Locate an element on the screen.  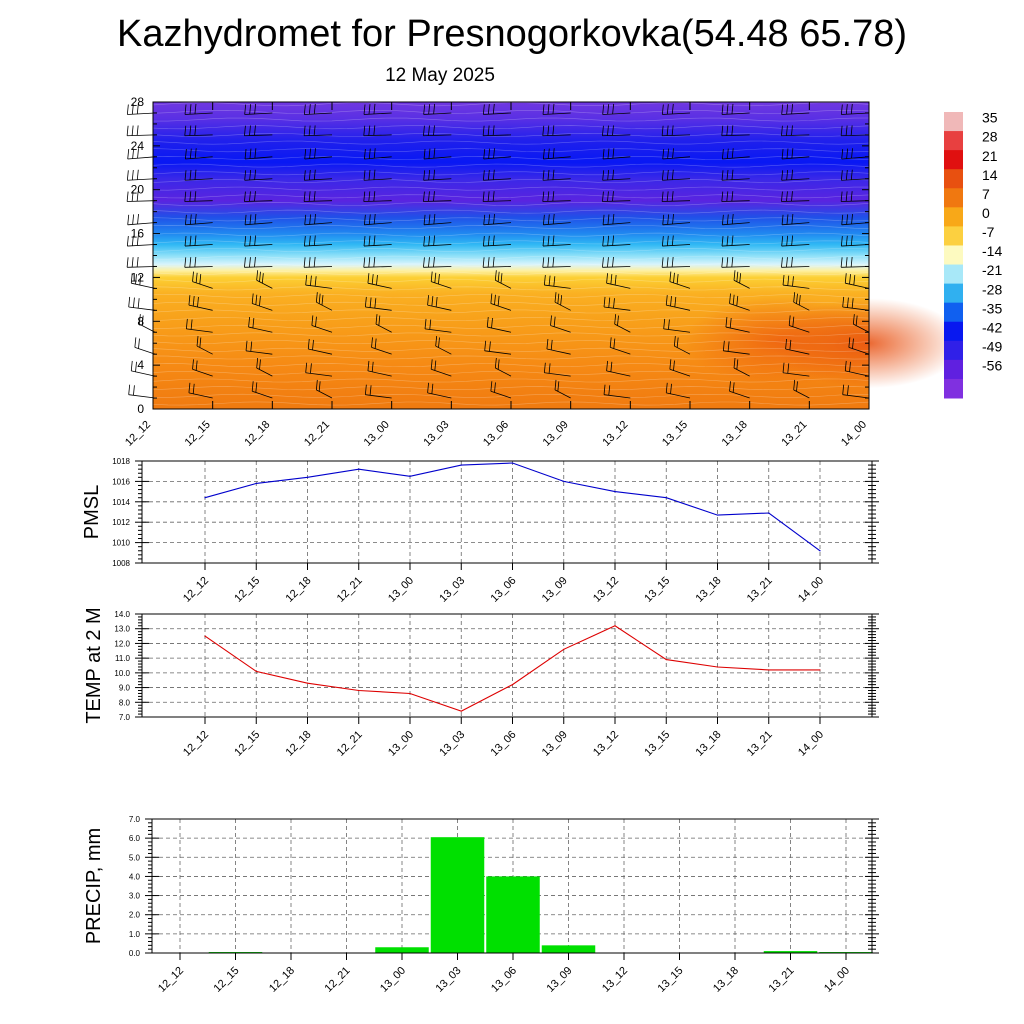
precip-ytick-label: 2.0 is located at coordinates (135, 915).